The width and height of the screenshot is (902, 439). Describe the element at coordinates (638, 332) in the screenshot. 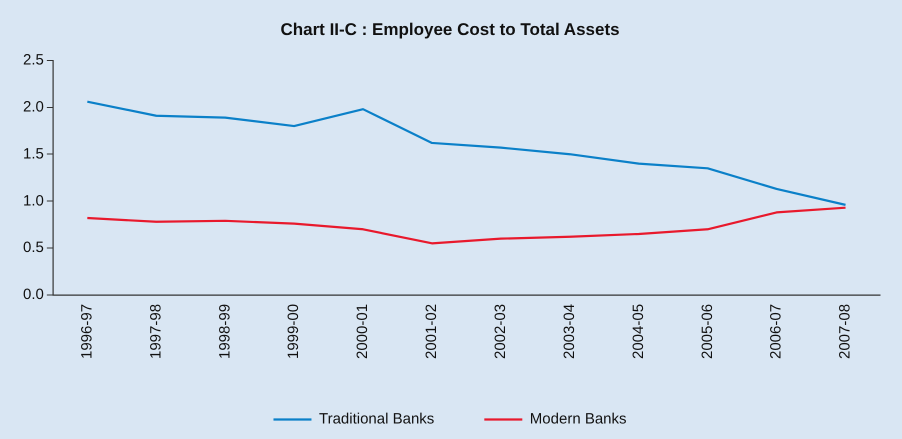

I see `x-tick-label: 2004-05` at that location.